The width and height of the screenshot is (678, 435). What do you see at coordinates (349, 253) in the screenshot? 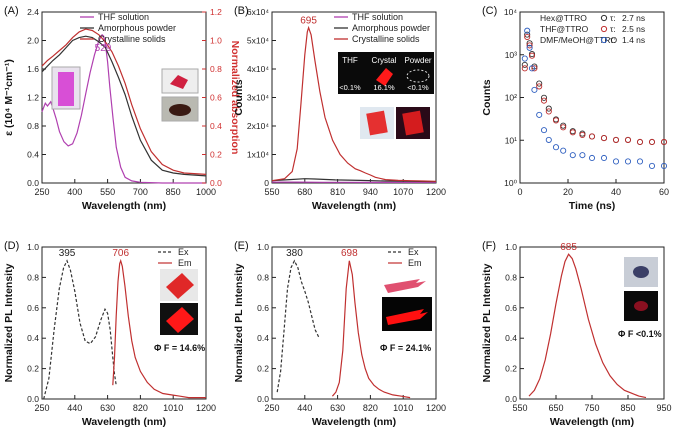
I see `peak-label-em: 698` at bounding box center [349, 253].